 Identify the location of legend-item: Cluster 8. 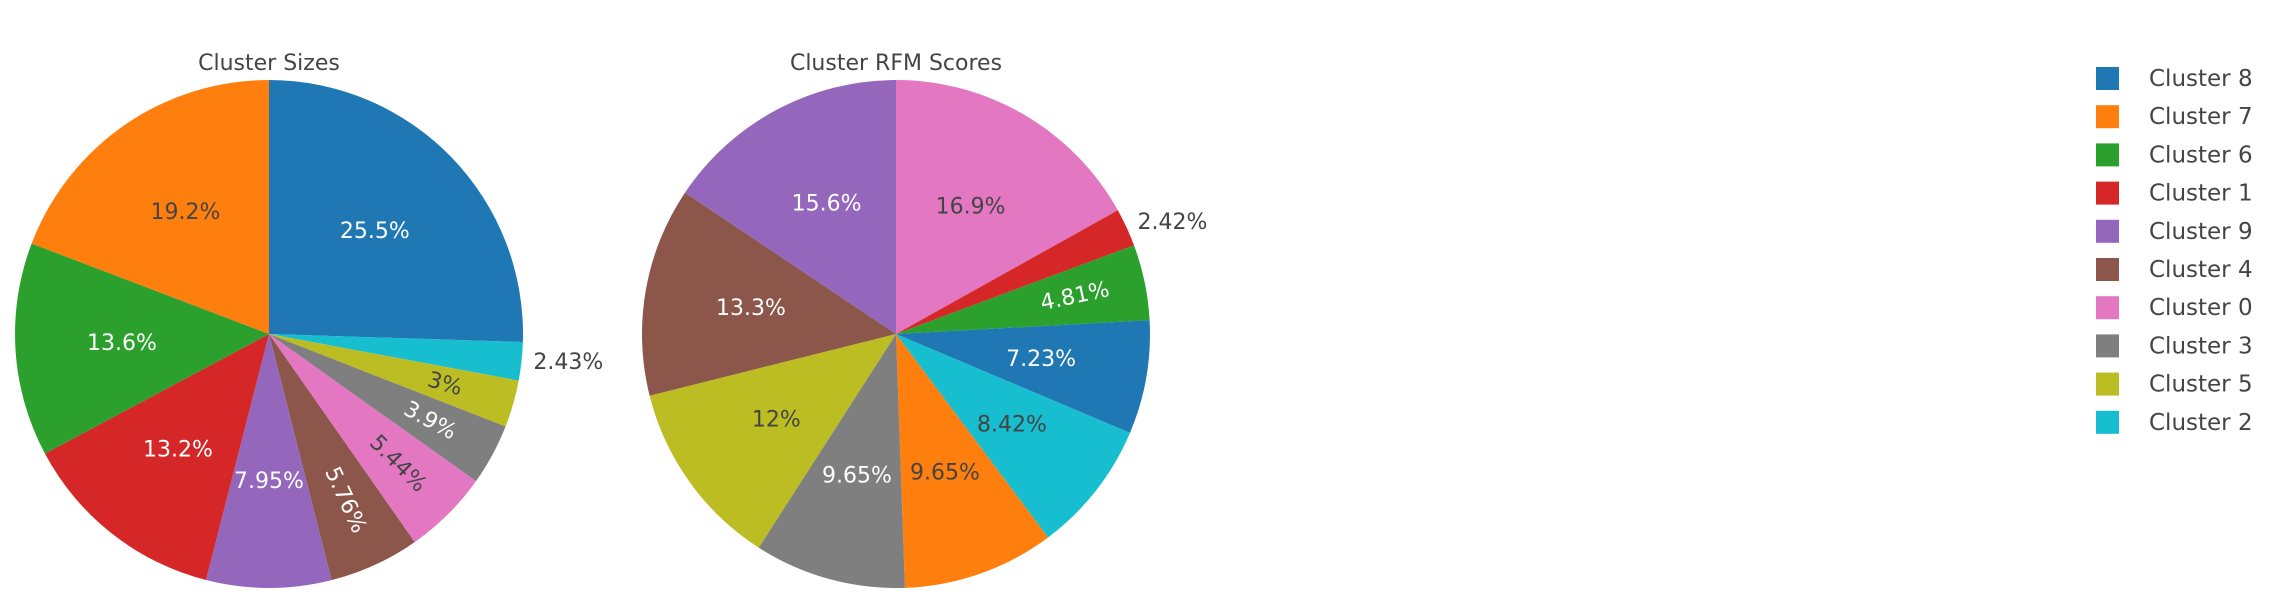
(2174, 79).